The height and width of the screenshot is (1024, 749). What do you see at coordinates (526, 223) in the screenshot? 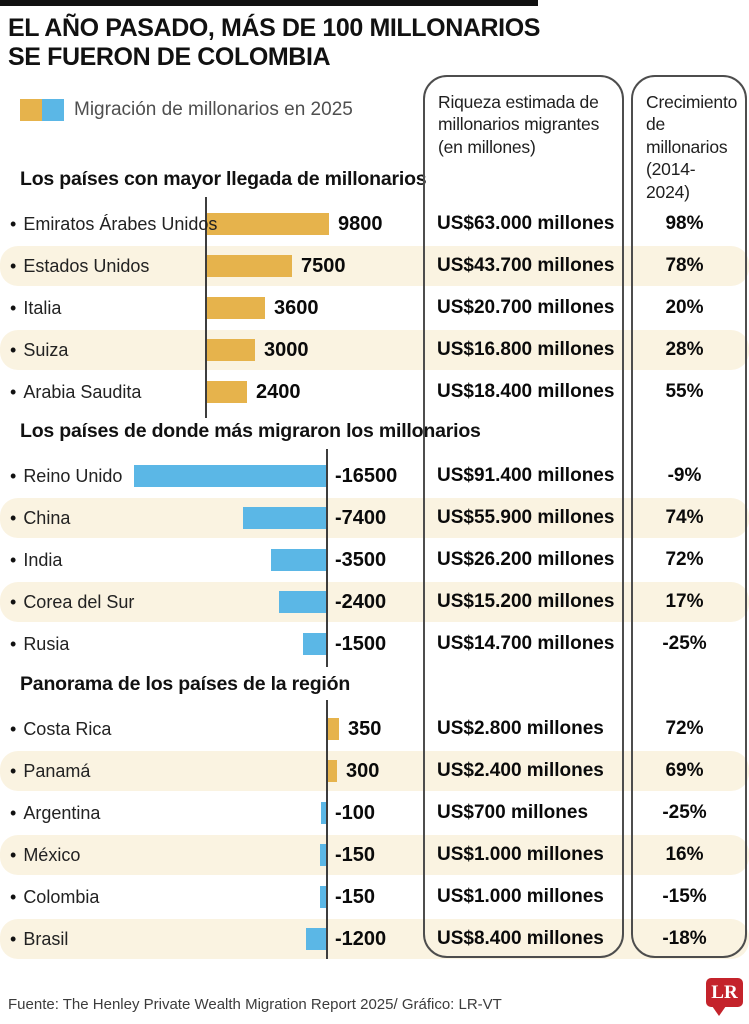
I see `wealth-value: US$63.000 millones` at bounding box center [526, 223].